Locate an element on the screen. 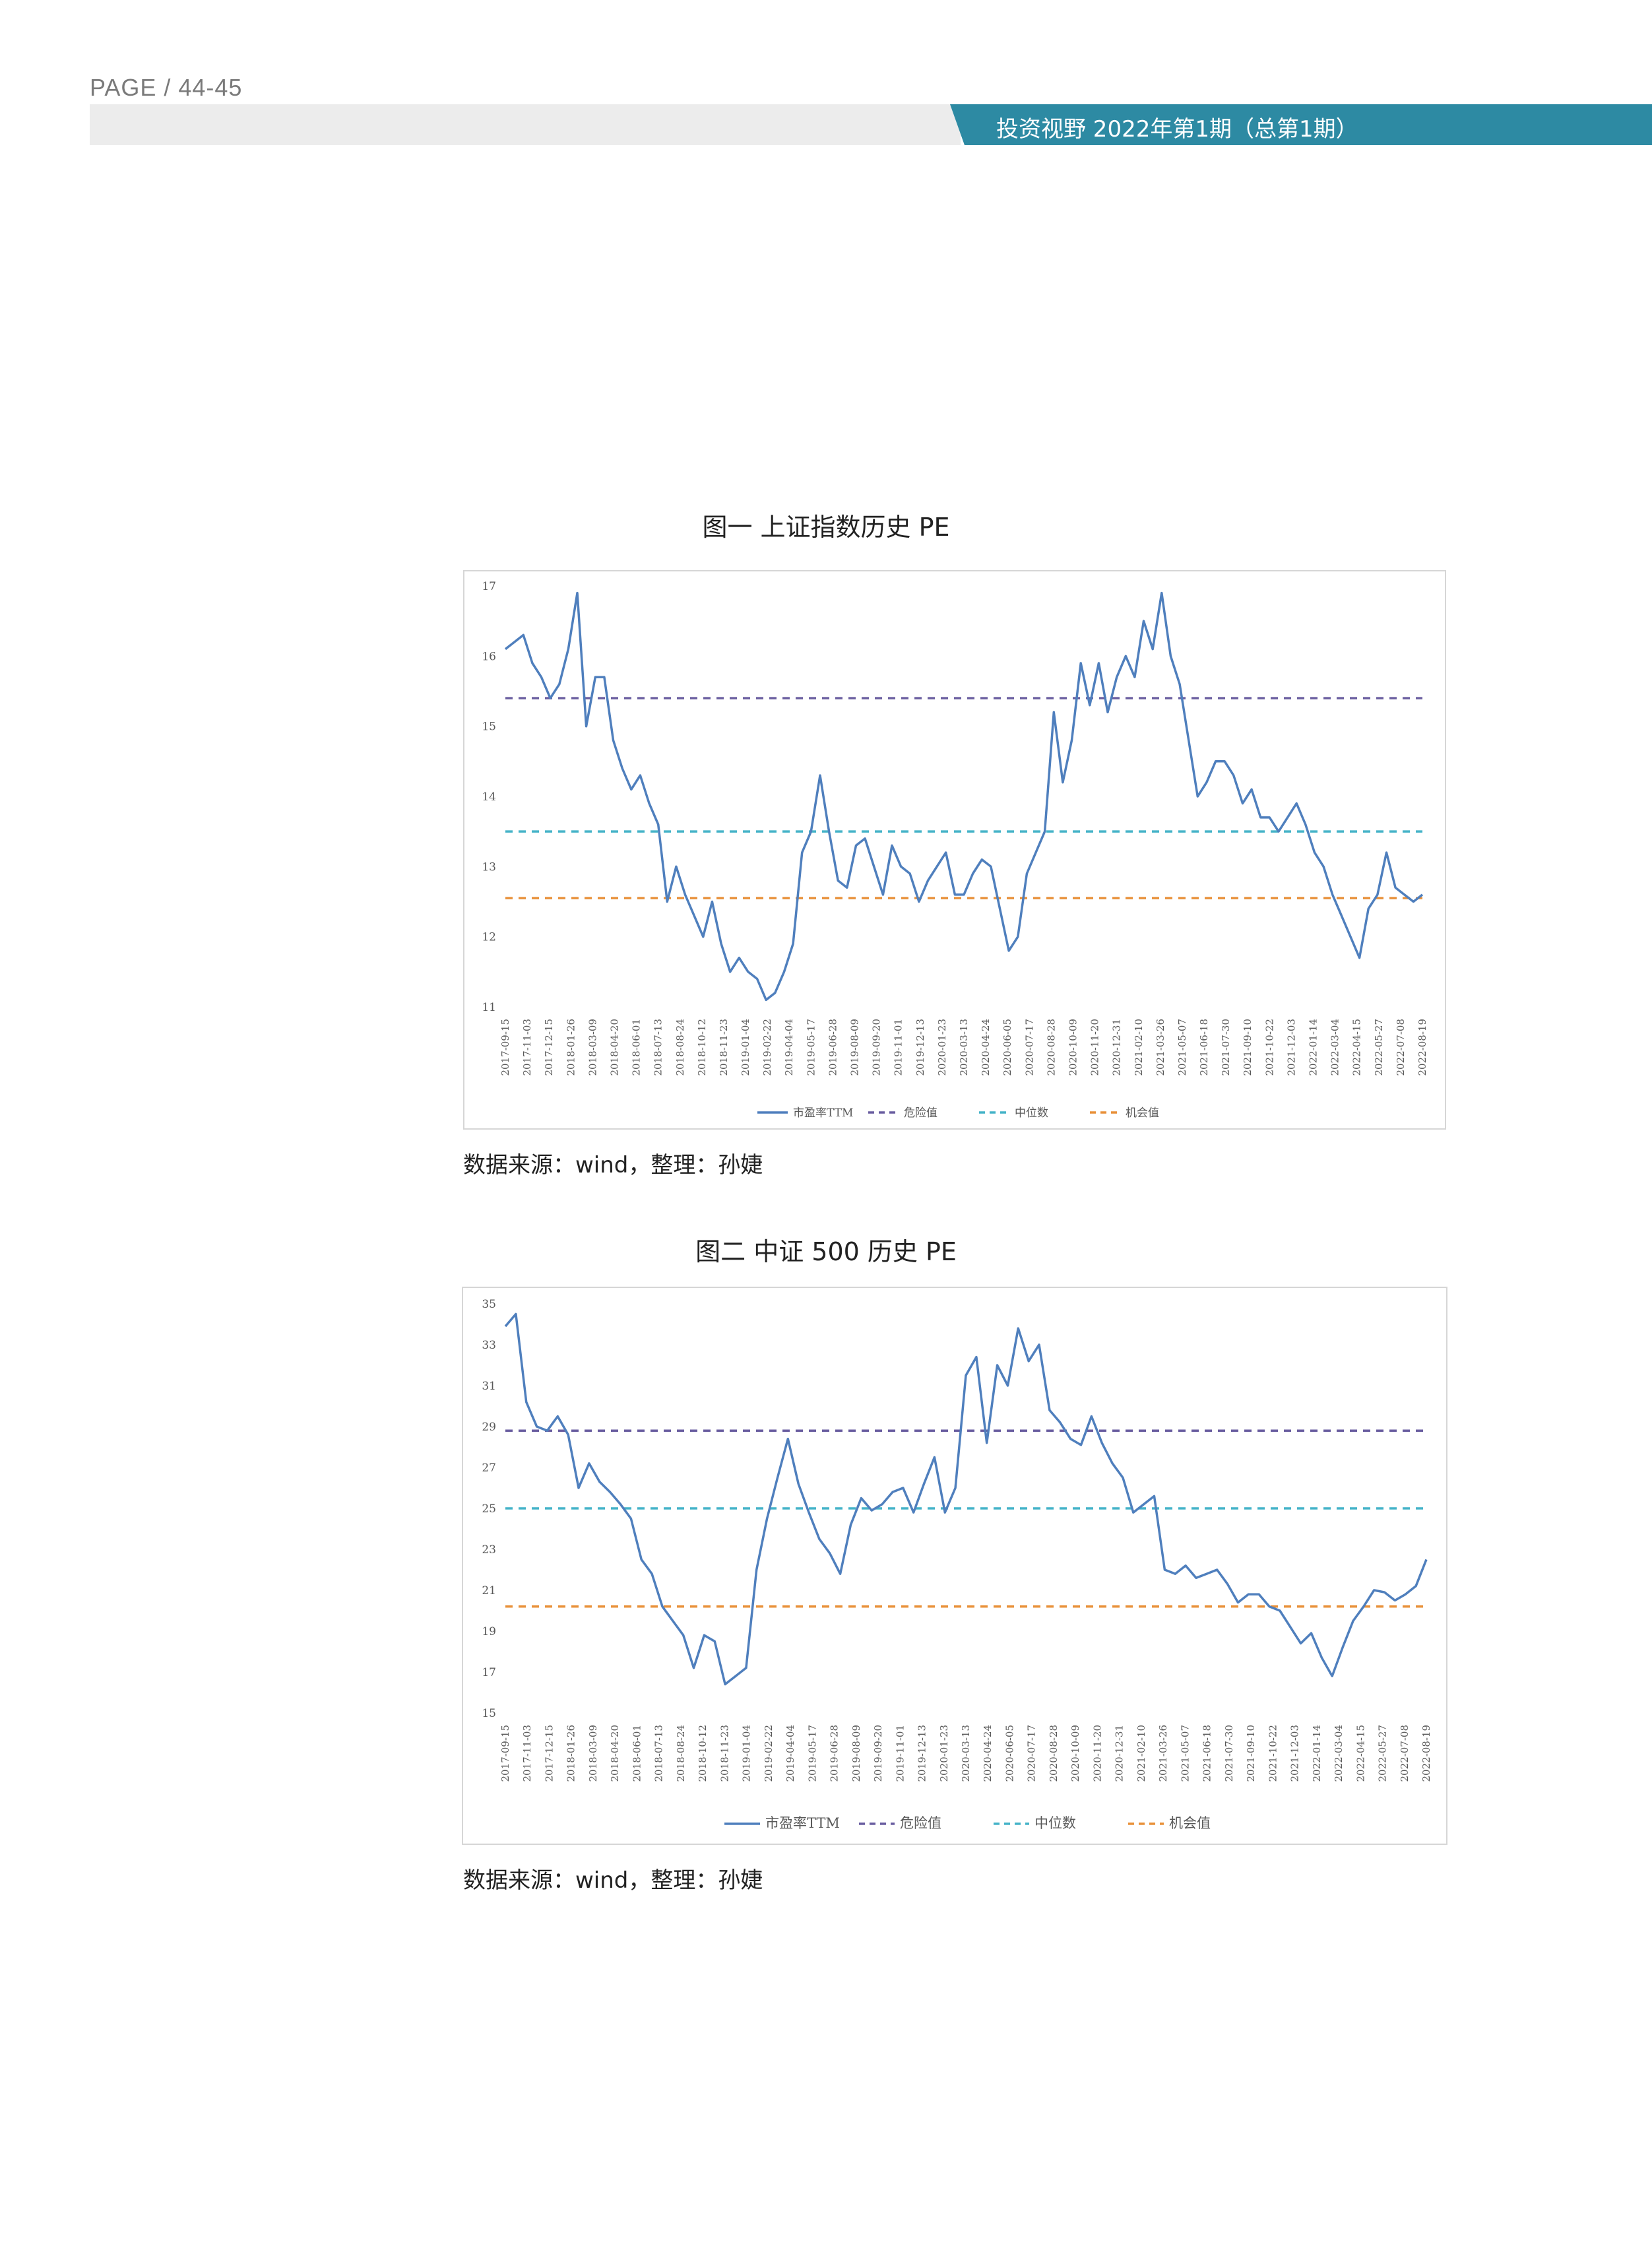 The width and height of the screenshot is (1652, 2252). y-tick-label: 27 is located at coordinates (489, 1468).